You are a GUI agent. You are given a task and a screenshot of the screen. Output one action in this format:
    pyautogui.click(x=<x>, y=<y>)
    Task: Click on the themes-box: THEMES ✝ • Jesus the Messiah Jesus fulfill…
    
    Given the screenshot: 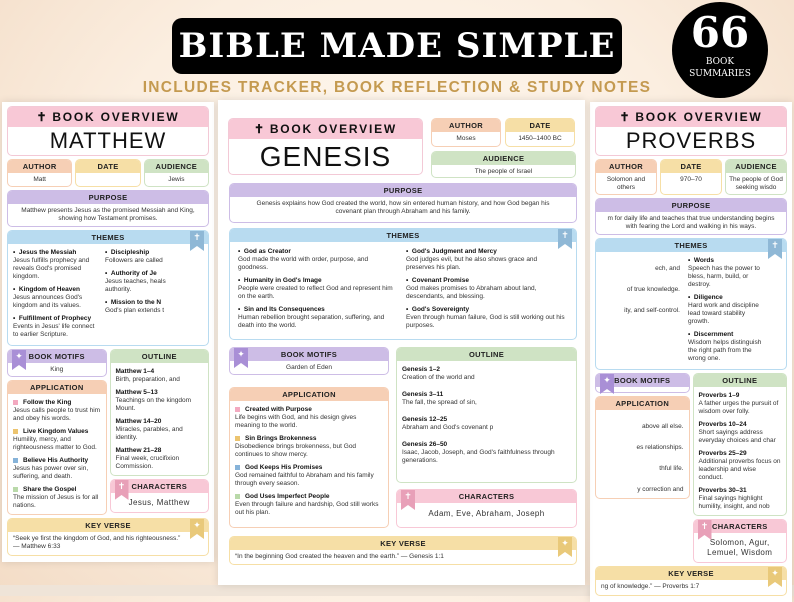 What is the action you would take?
    pyautogui.click(x=108, y=288)
    